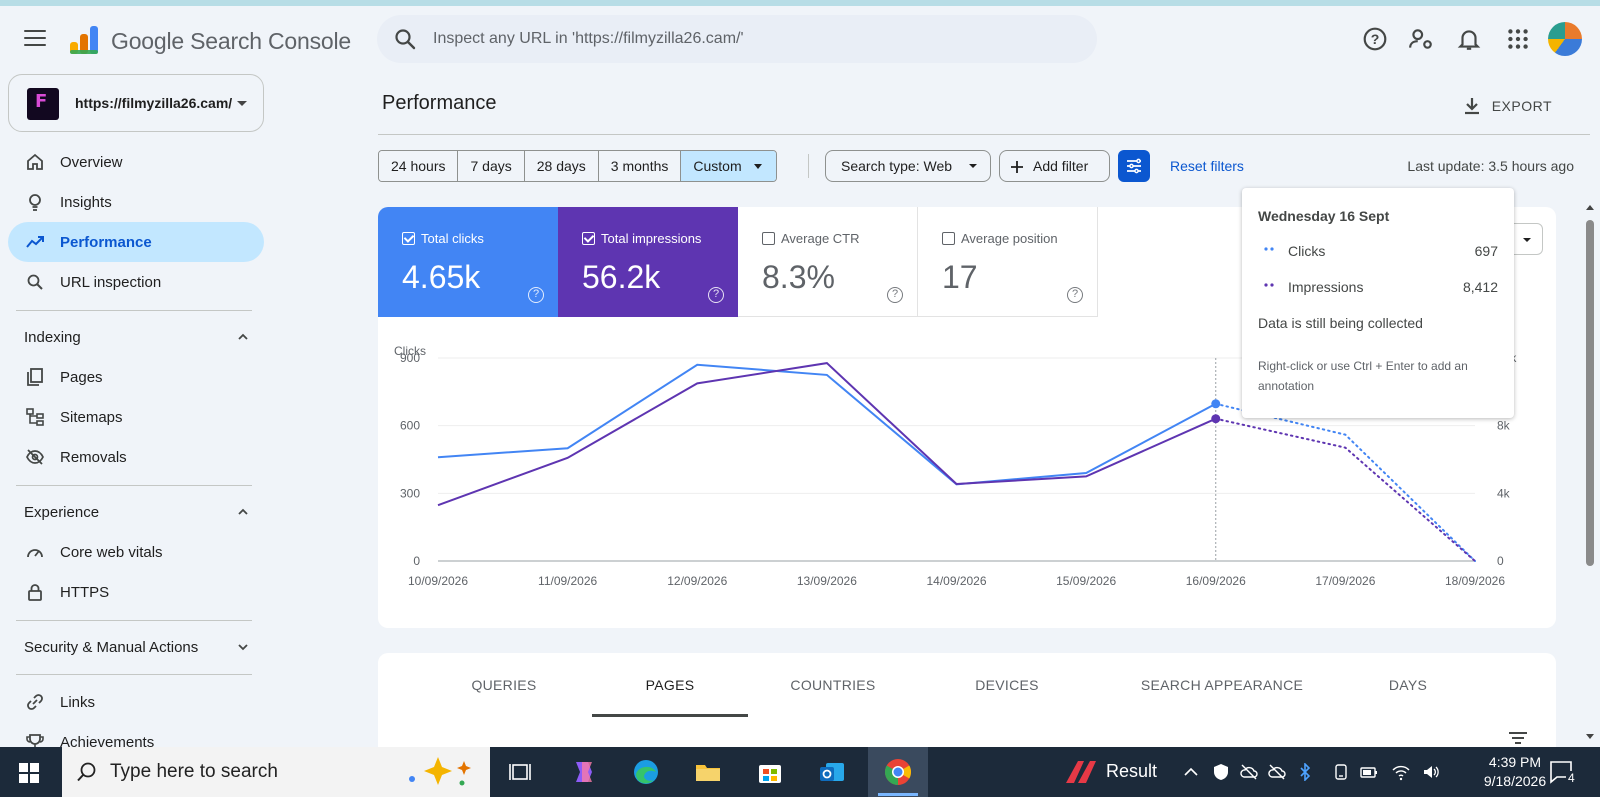 The height and width of the screenshot is (797, 1600). Describe the element at coordinates (136, 702) in the screenshot. I see `sidebar-item-links: Links` at that location.